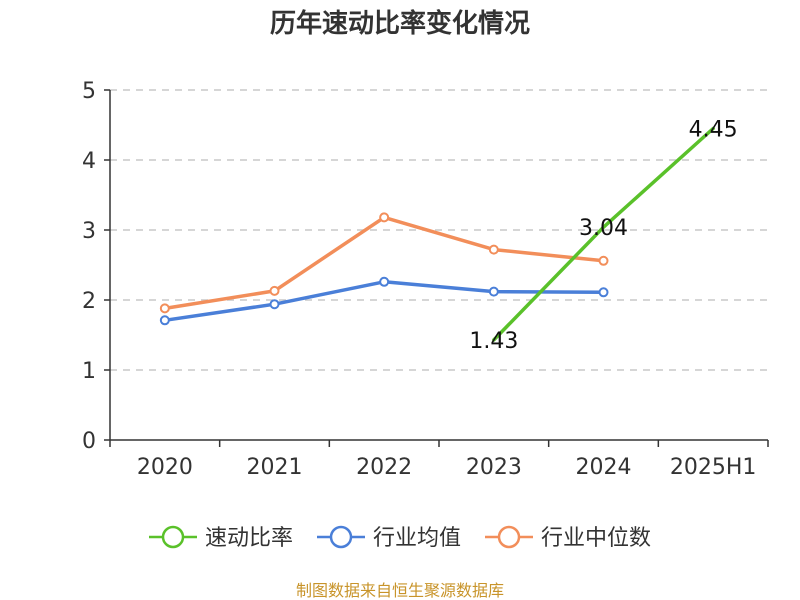  What do you see at coordinates (89, 301) in the screenshot?
I see `y-tick-label: 2` at bounding box center [89, 301].